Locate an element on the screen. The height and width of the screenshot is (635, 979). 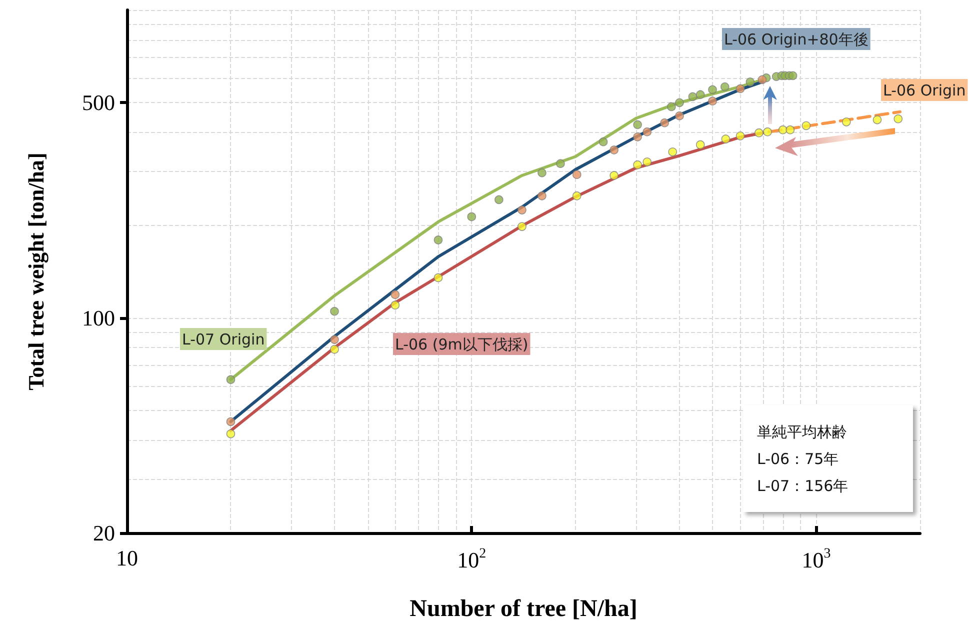
y-tick-label: 500 is located at coordinates (98, 103).